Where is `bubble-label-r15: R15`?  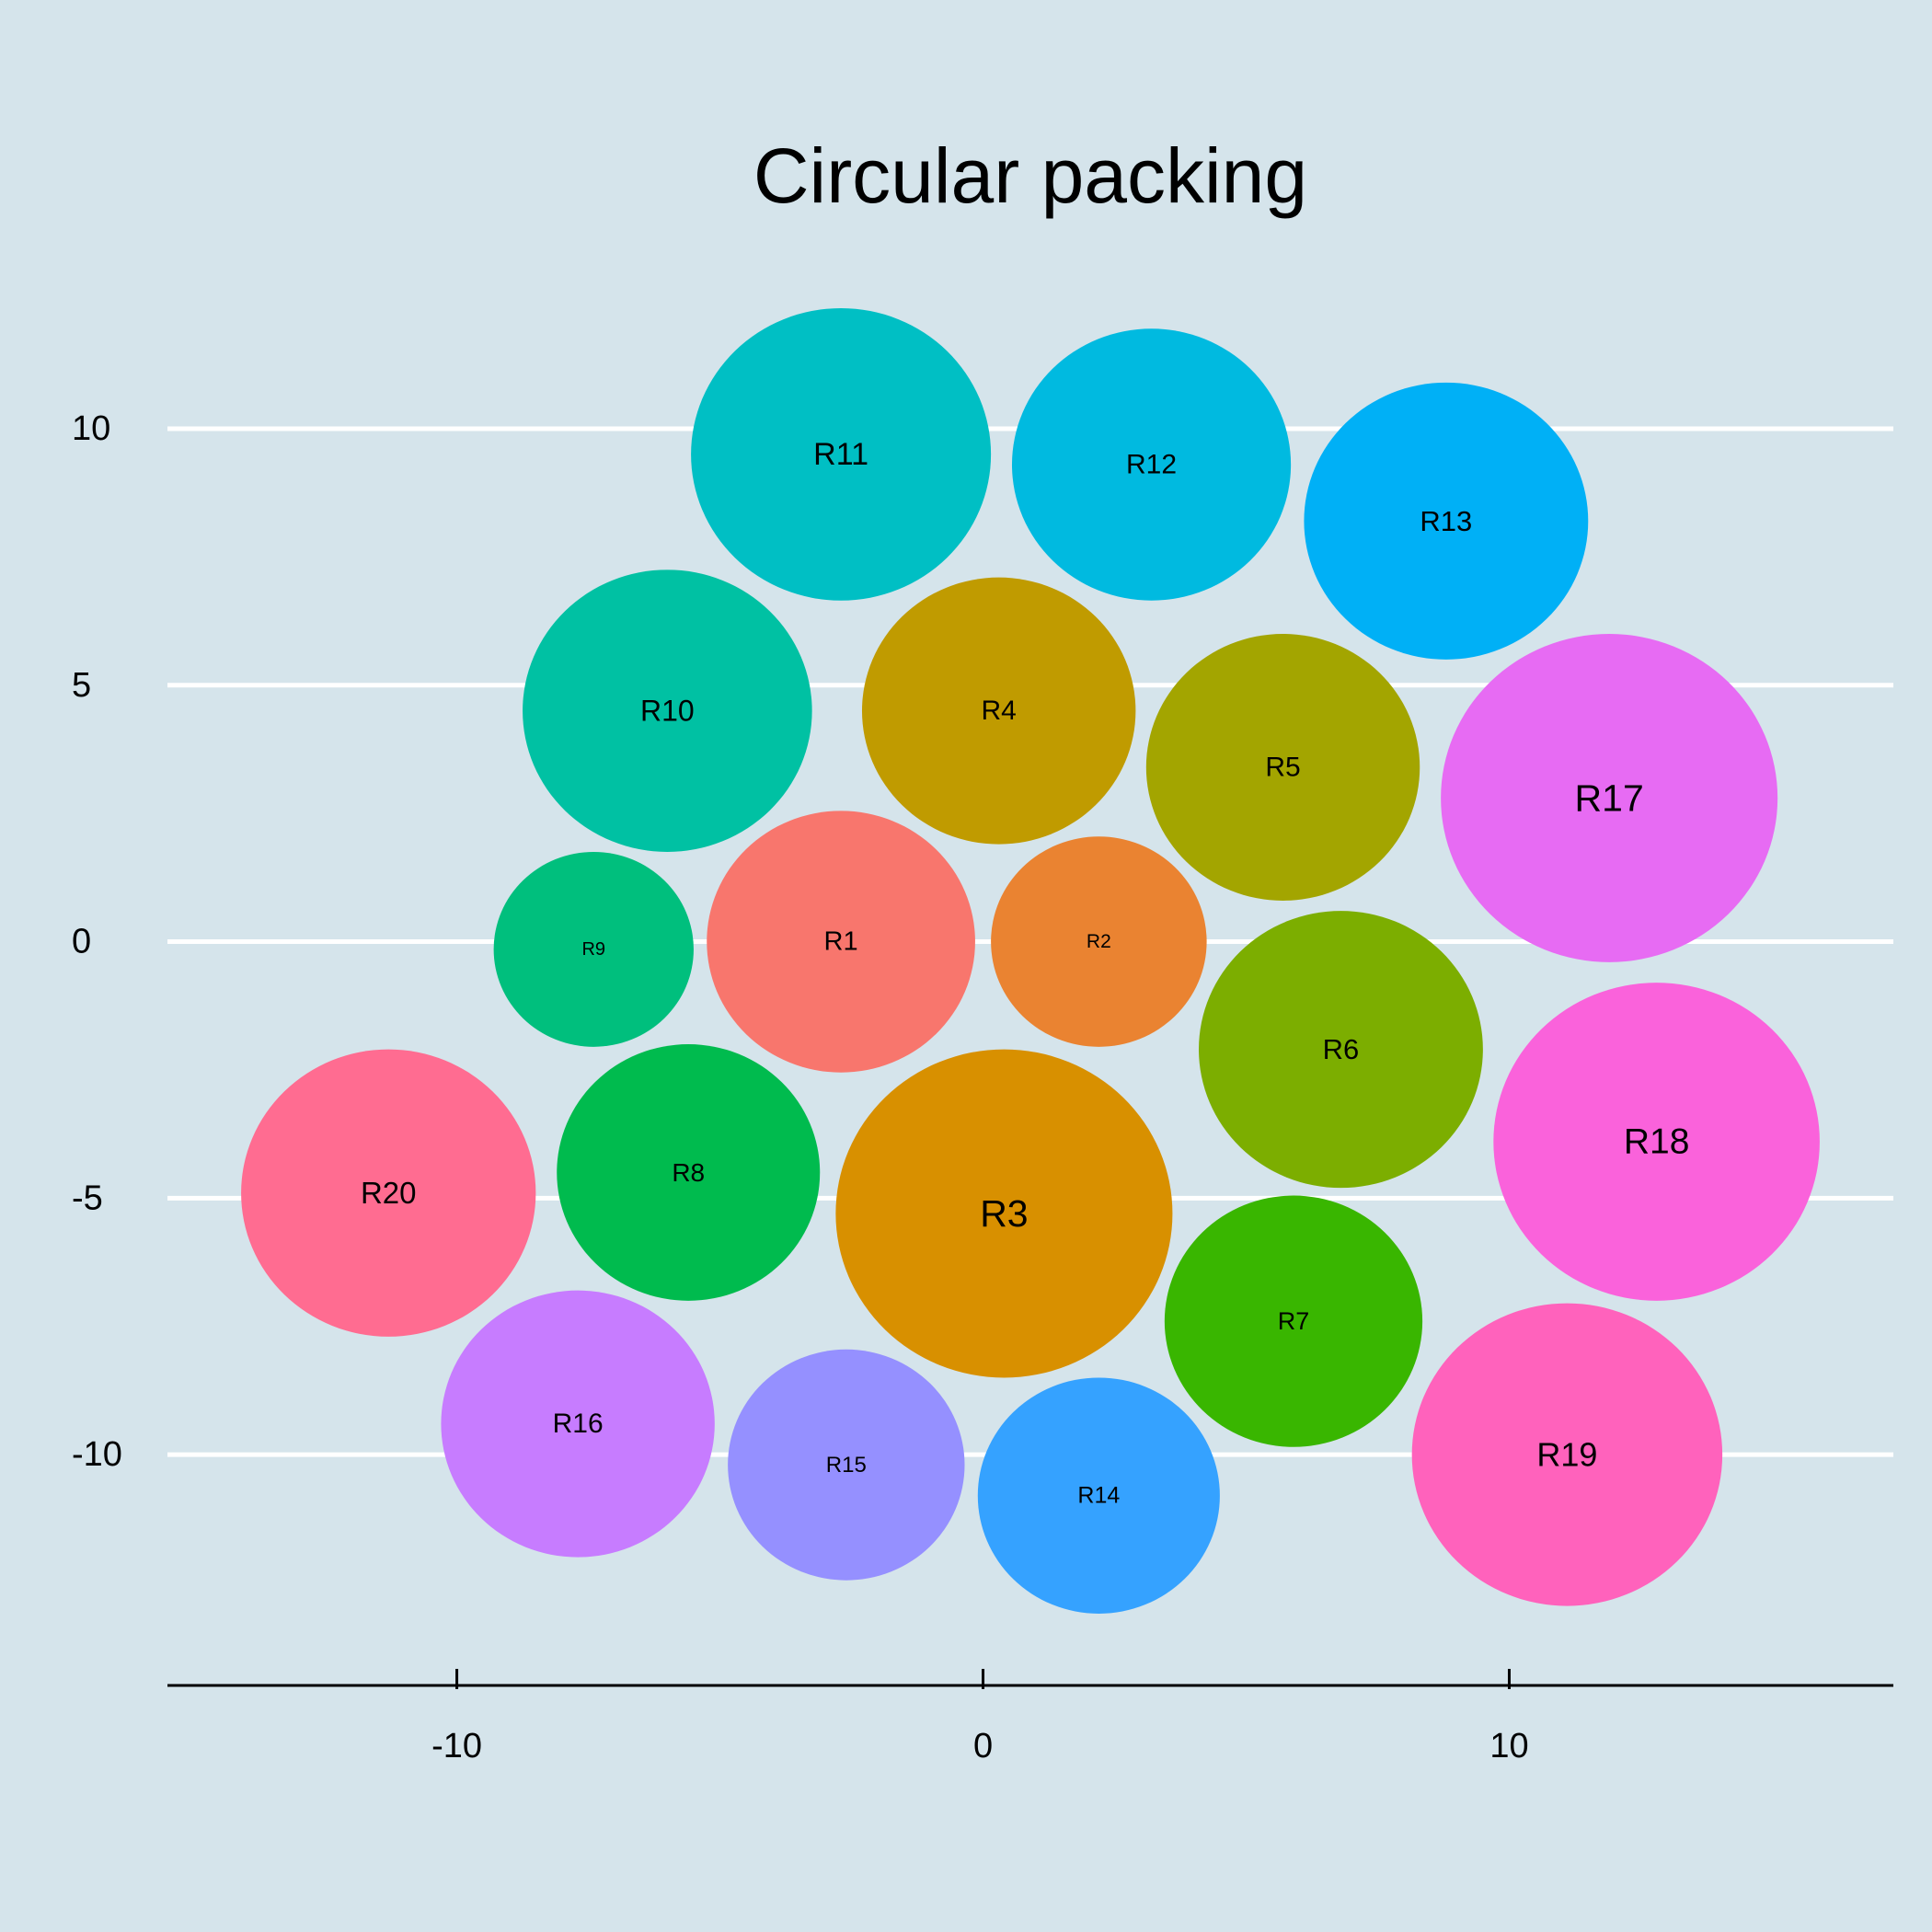 bubble-label-r15: R15 is located at coordinates (846, 1465).